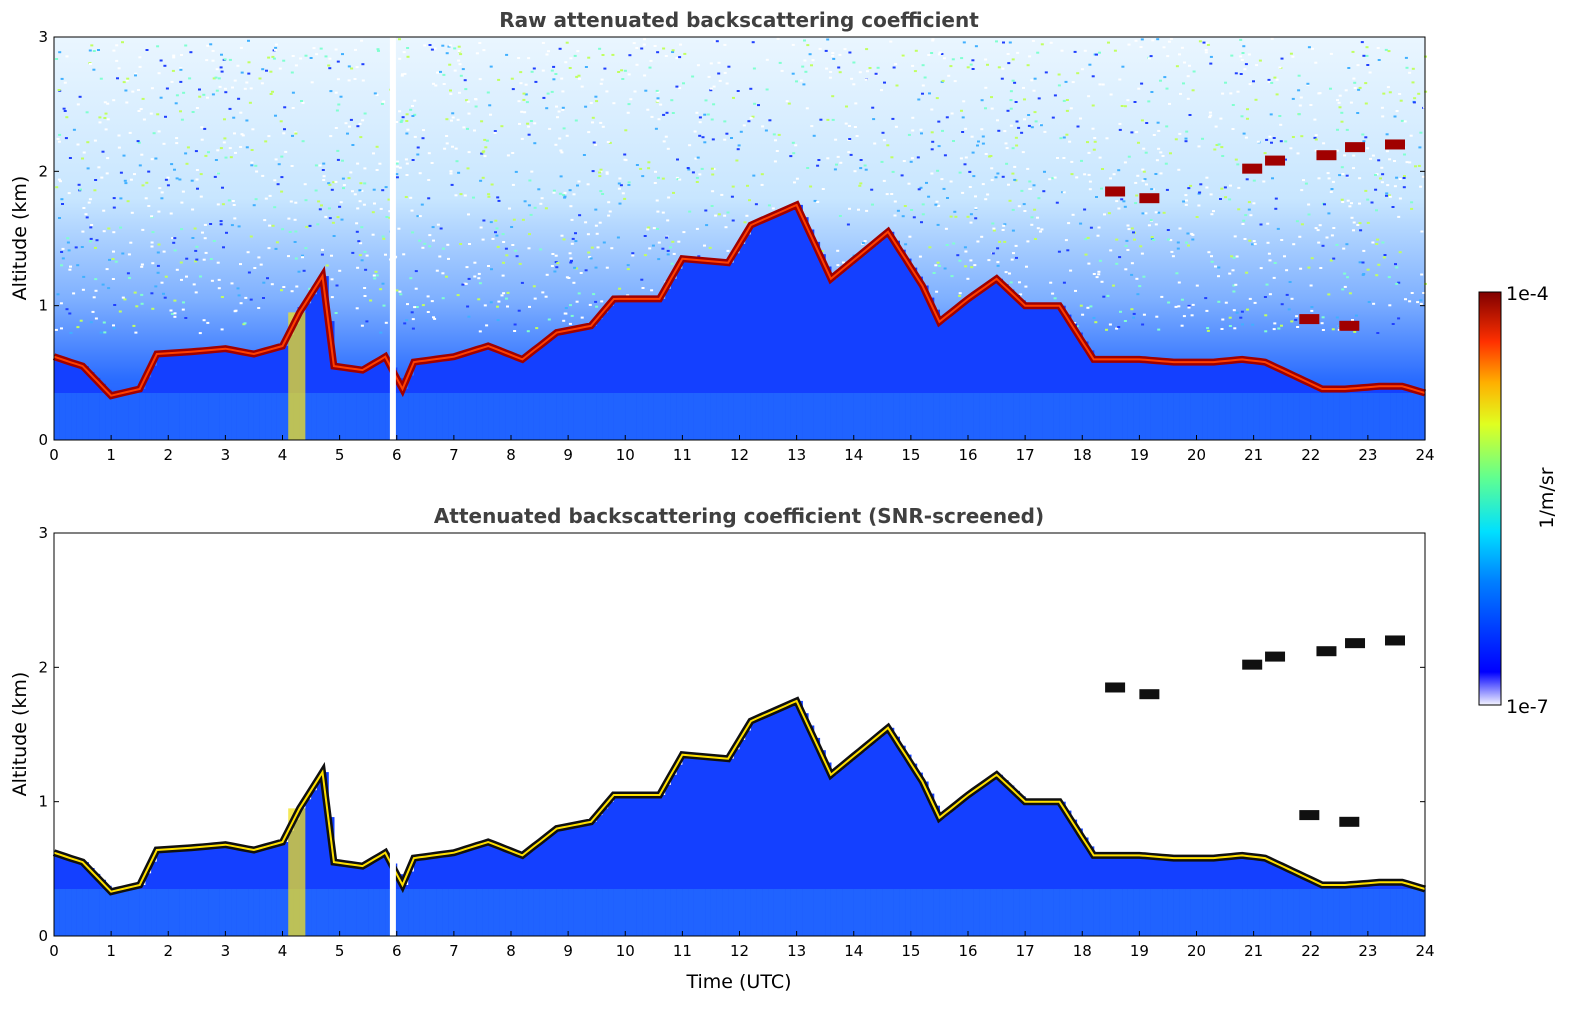 The height and width of the screenshot is (1024, 1595). Describe the element at coordinates (1025, 455) in the screenshot. I see `p1-x-tick-label: 17` at that location.